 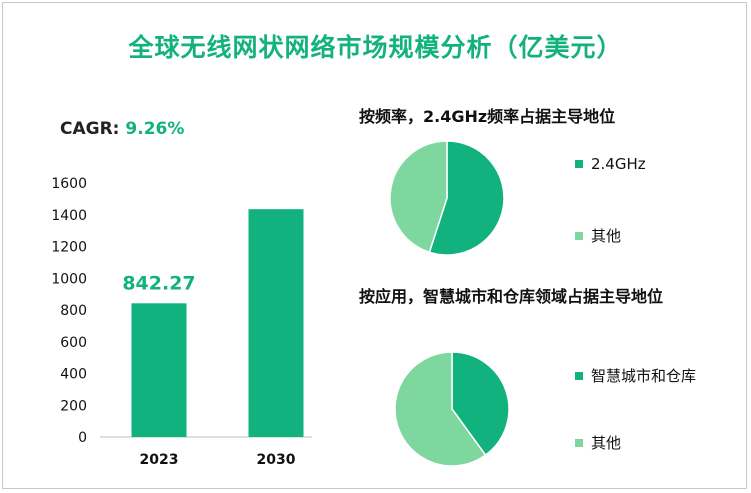 What do you see at coordinates (73, 406) in the screenshot?
I see `y-tick-label: 200` at bounding box center [73, 406].